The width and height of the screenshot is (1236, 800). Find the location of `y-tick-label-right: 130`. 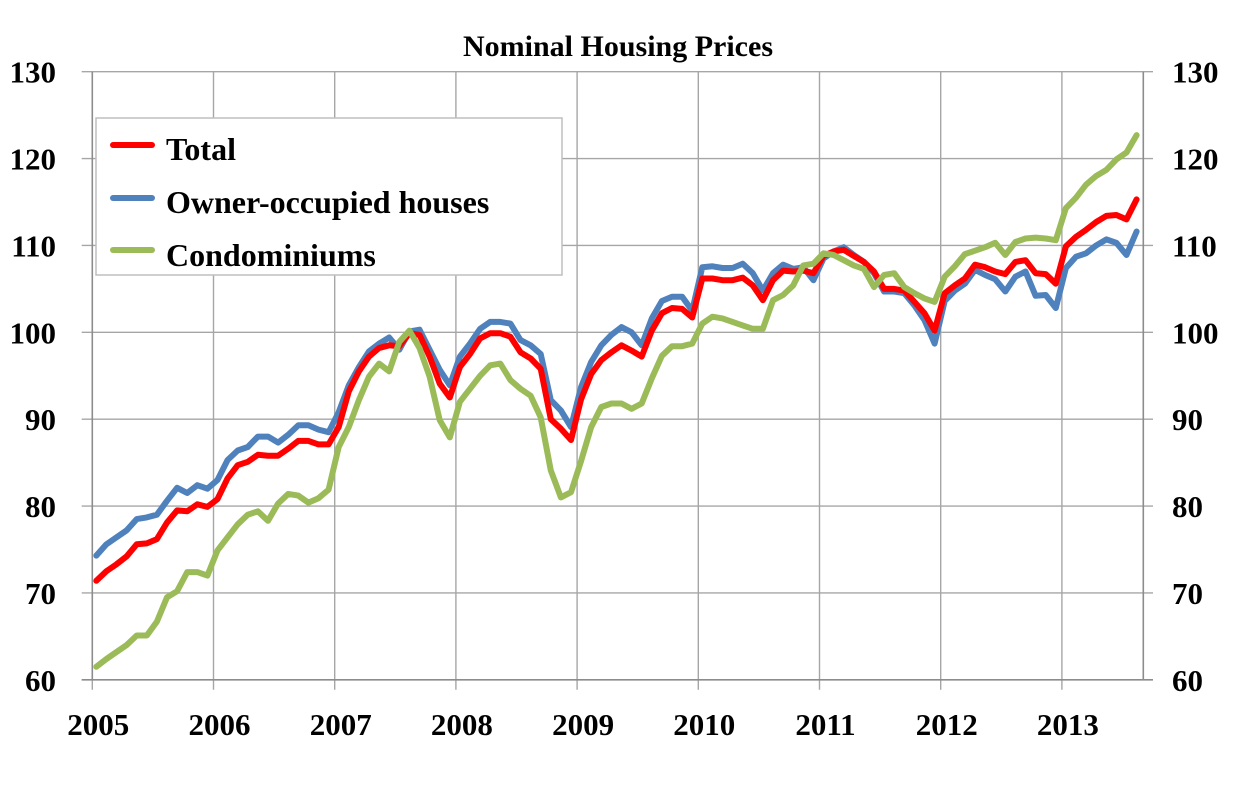

y-tick-label-right: 130 is located at coordinates (1195, 72).